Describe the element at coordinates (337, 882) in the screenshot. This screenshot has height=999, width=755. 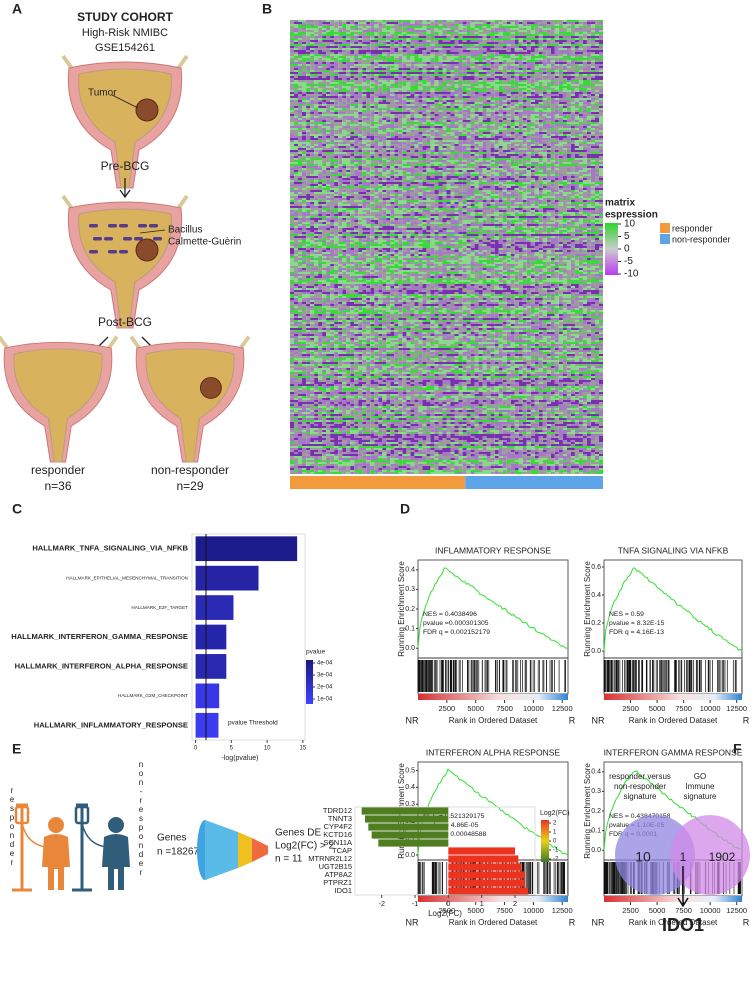
I see `gene-label: PTPRZ1` at that location.